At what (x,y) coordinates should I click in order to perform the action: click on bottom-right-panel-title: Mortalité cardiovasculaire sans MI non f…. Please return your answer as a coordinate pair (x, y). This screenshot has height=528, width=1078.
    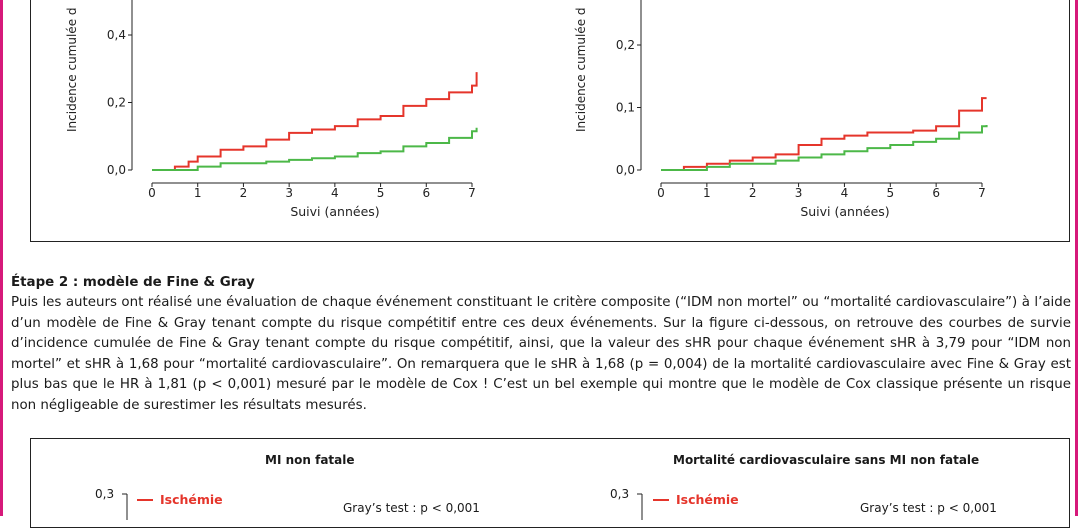
    Looking at the image, I should click on (826, 460).